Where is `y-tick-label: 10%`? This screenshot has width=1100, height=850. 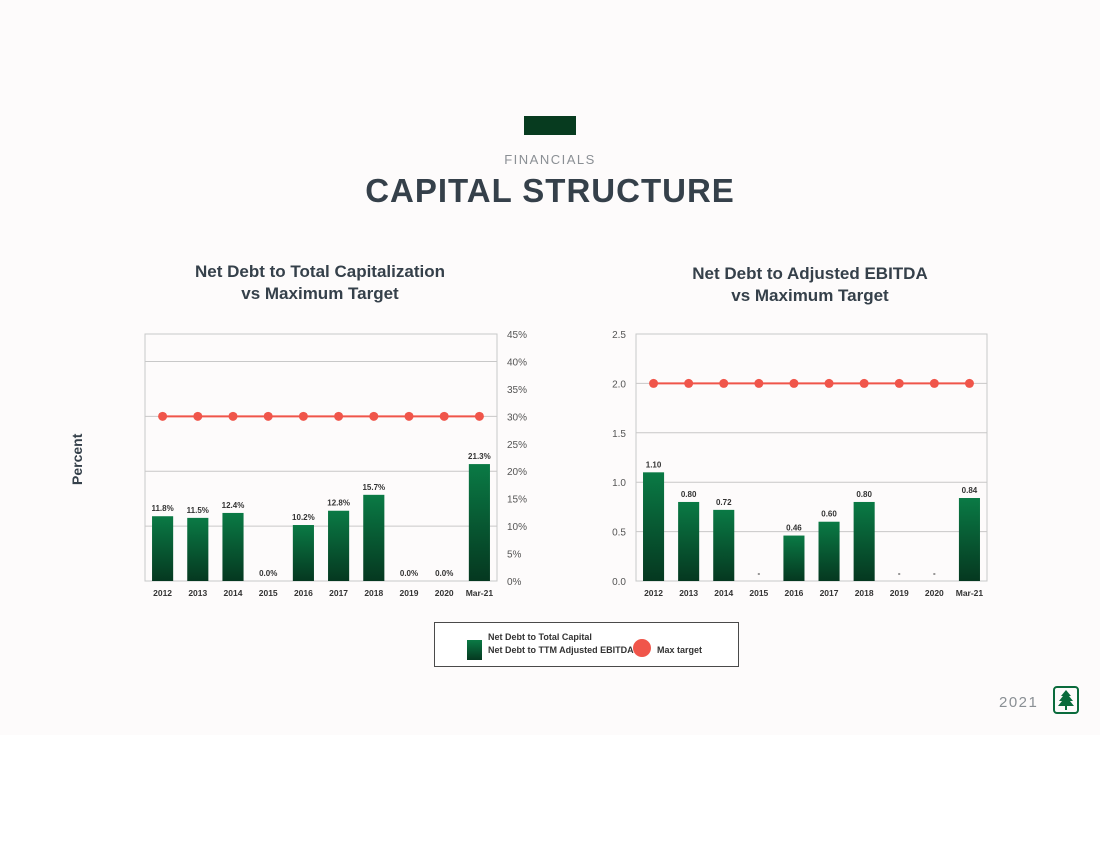
y-tick-label: 10% is located at coordinates (517, 527).